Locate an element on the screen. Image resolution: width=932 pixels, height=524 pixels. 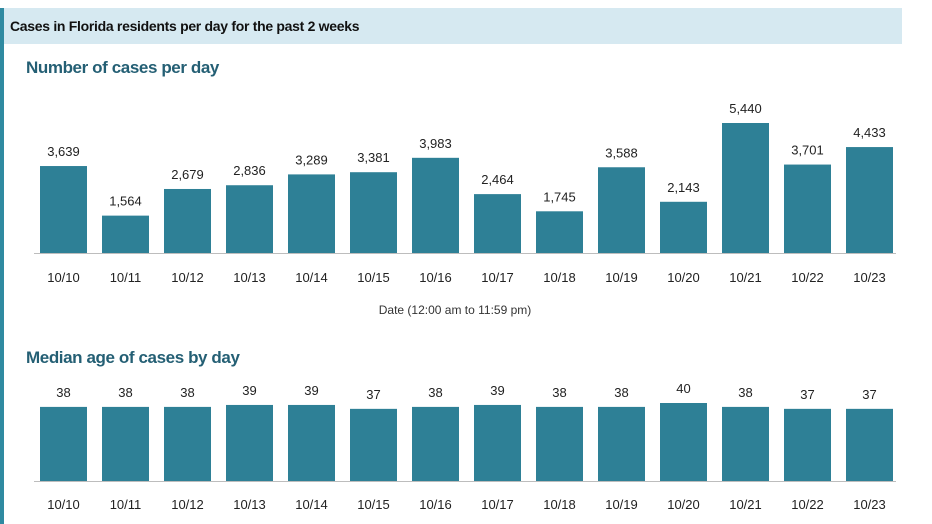
cases-data-label: 3,381 is located at coordinates (373, 157).